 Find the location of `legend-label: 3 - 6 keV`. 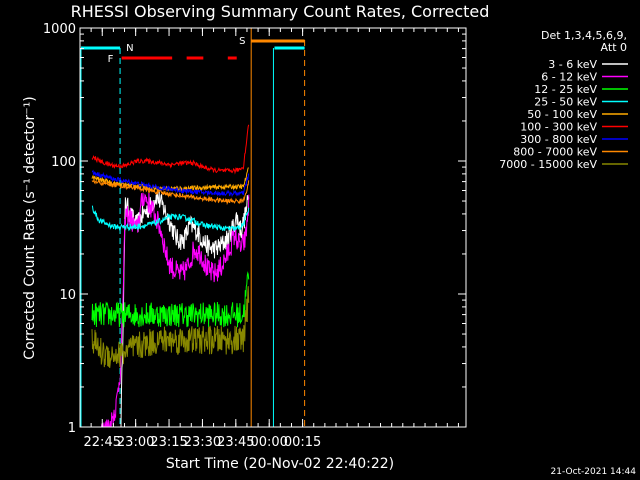

legend-label: 3 - 6 keV is located at coordinates (572, 64).